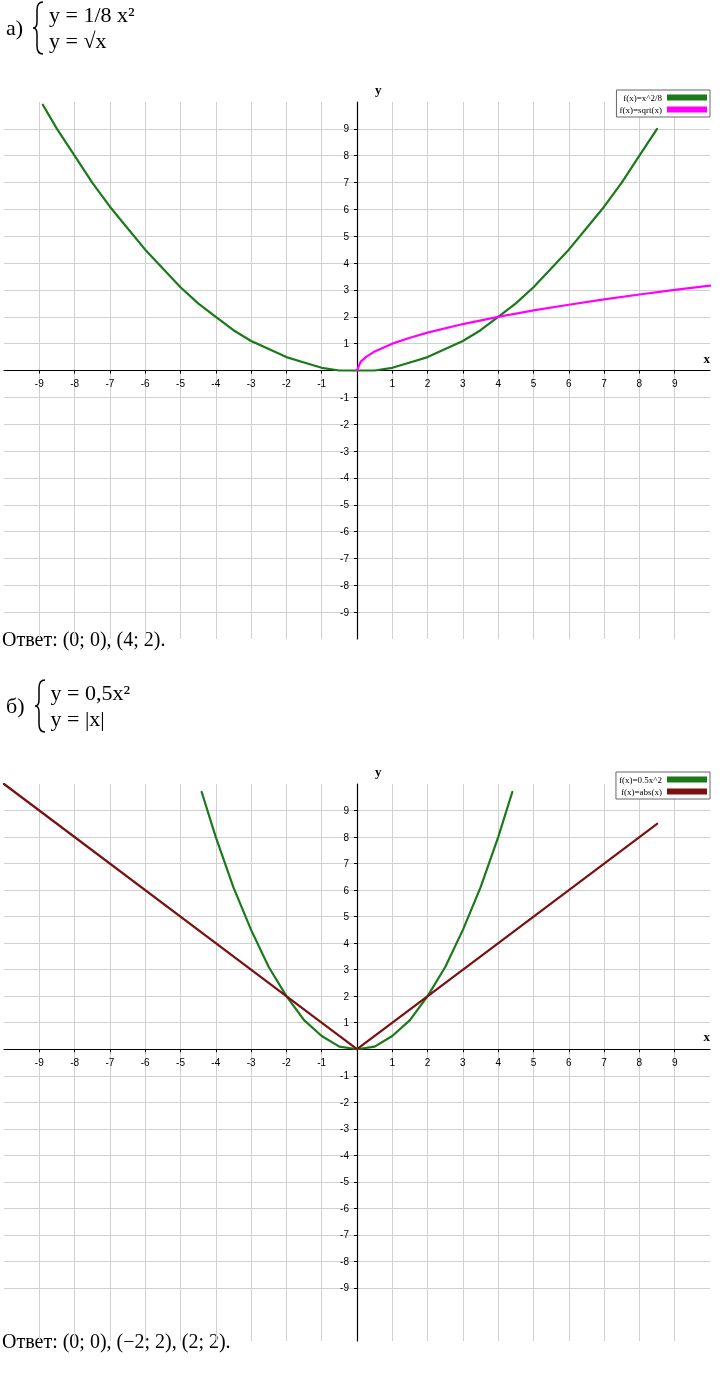 The width and height of the screenshot is (728, 1386). What do you see at coordinates (640, 779) in the screenshot?
I see `legend-label: f(x)=0.5x^2` at bounding box center [640, 779].